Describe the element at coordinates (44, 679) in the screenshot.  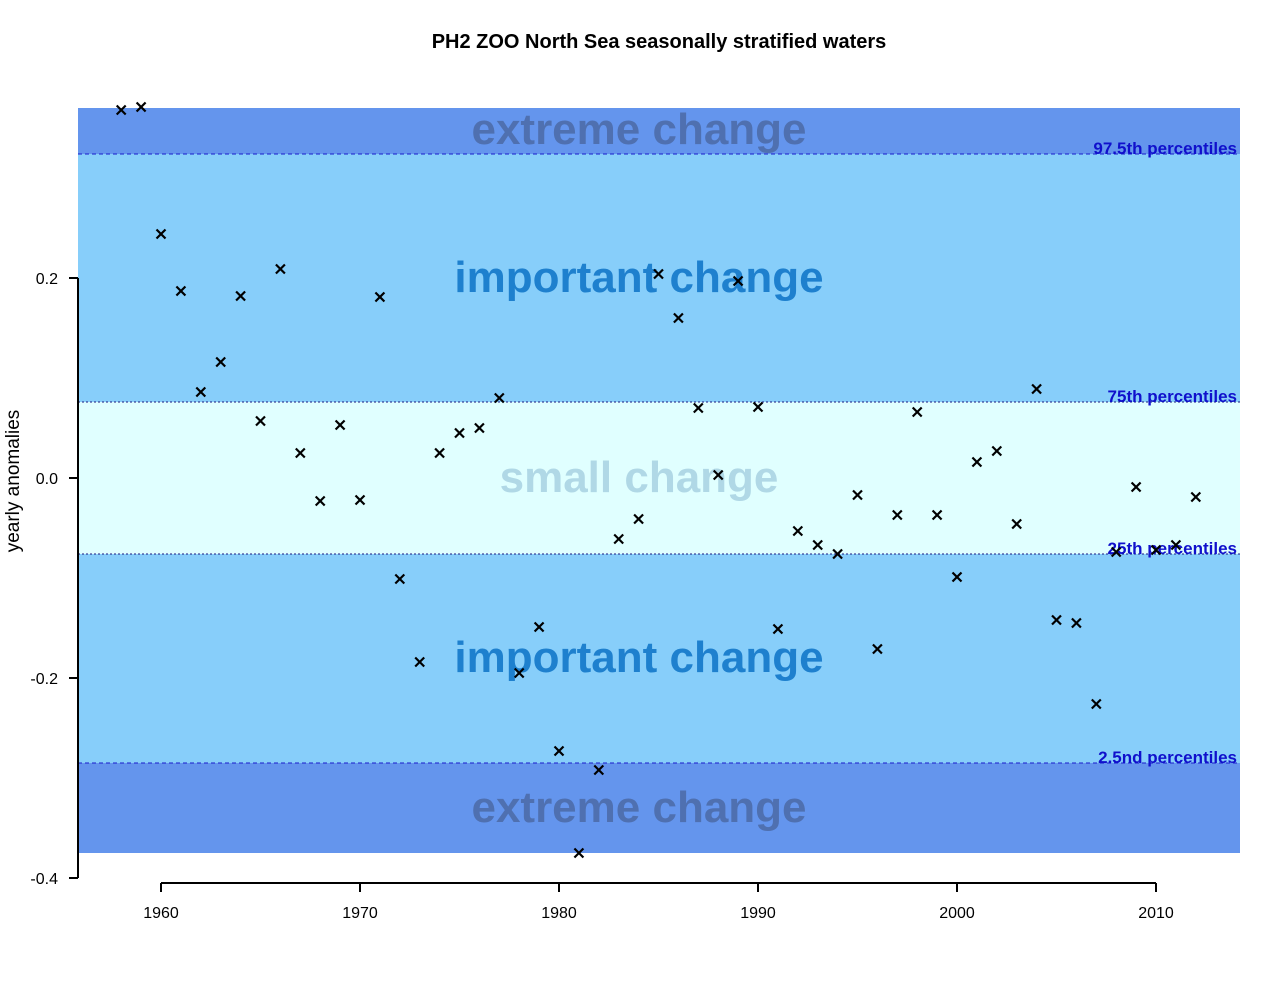
I see `y-tick-label: -0.2` at that location.